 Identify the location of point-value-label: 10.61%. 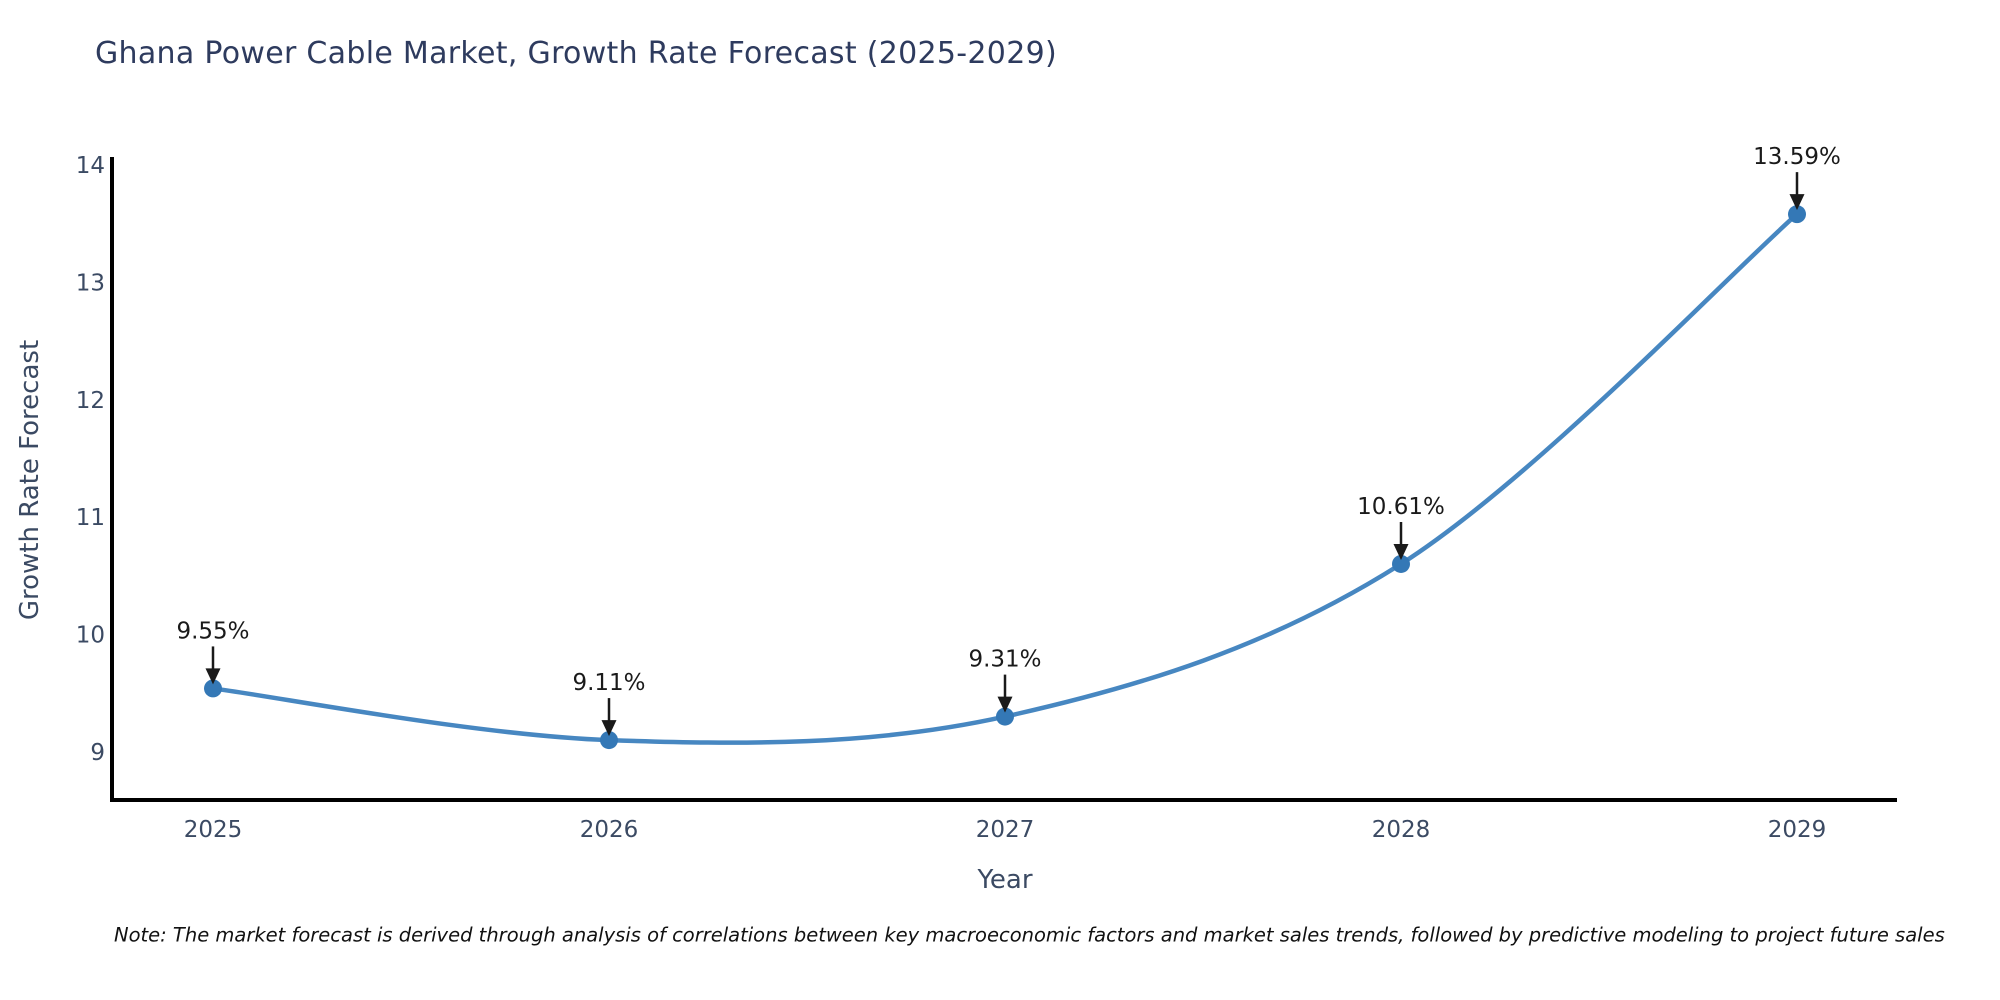
(1401, 507).